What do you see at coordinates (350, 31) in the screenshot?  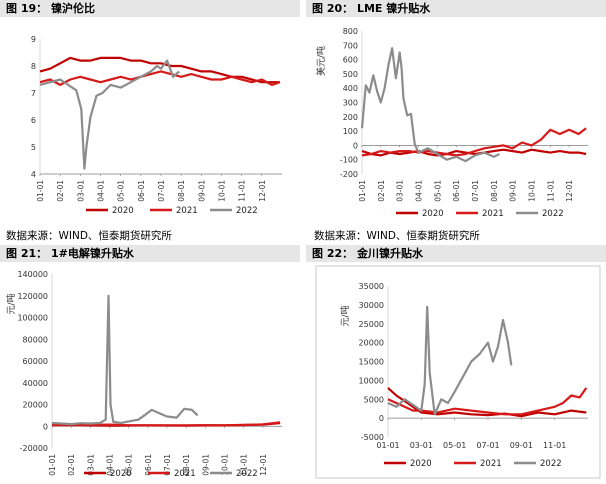 I see `y-tick-label: 800` at bounding box center [350, 31].